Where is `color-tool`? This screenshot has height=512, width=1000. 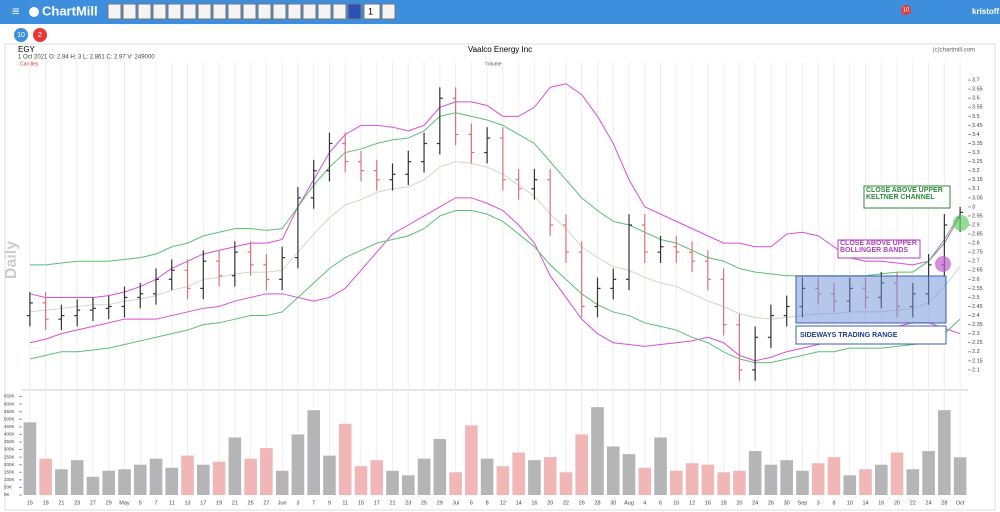 color-tool is located at coordinates (354, 11).